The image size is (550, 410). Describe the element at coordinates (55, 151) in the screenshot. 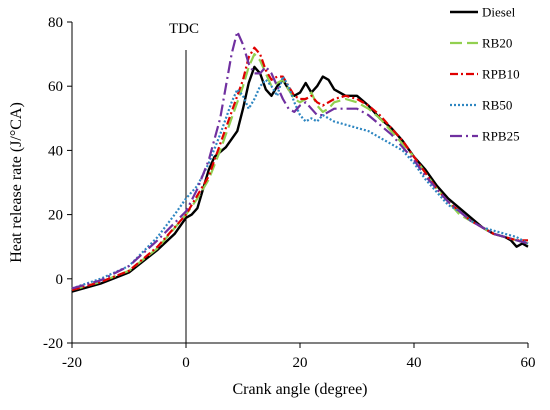

I see `y-tick-label: 40` at that location.